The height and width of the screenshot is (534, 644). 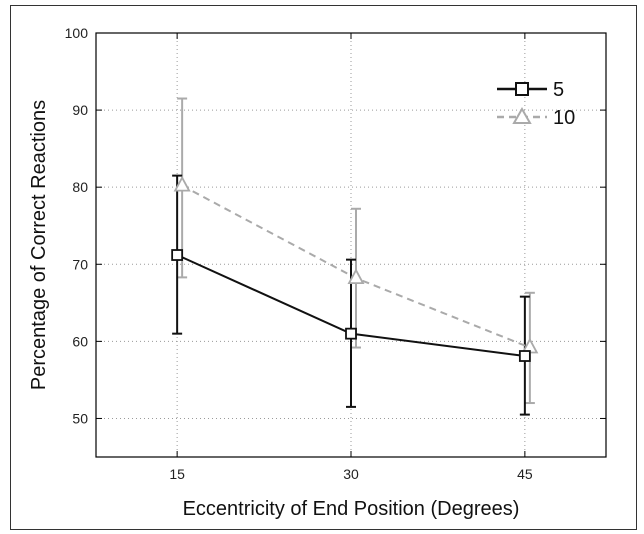 What do you see at coordinates (39, 245) in the screenshot?
I see `y-axis-label: Percentage of Correct Reactions` at bounding box center [39, 245].